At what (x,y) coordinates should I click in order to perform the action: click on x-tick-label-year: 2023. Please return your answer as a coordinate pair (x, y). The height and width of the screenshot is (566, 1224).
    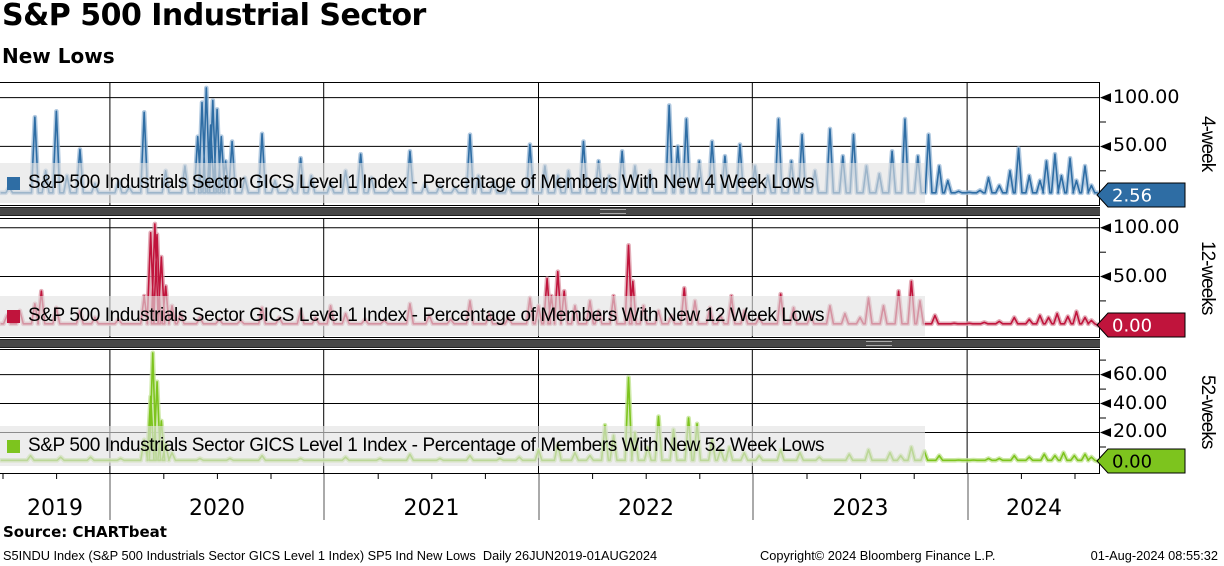
    Looking at the image, I should click on (860, 508).